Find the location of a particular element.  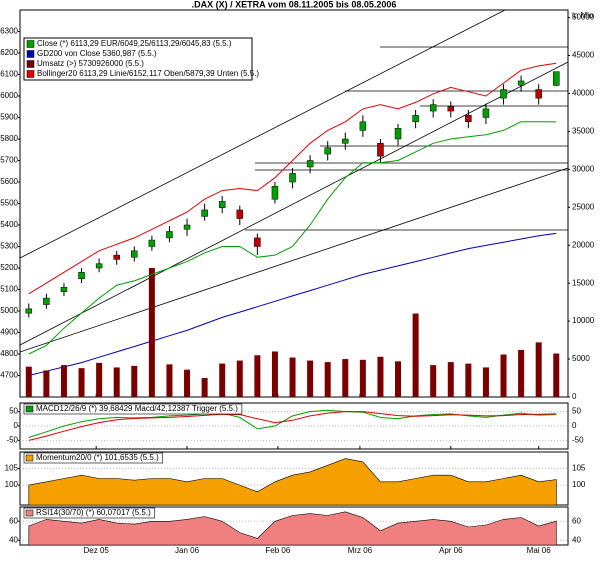

y2-tick-label: 5000 is located at coordinates (581, 358).